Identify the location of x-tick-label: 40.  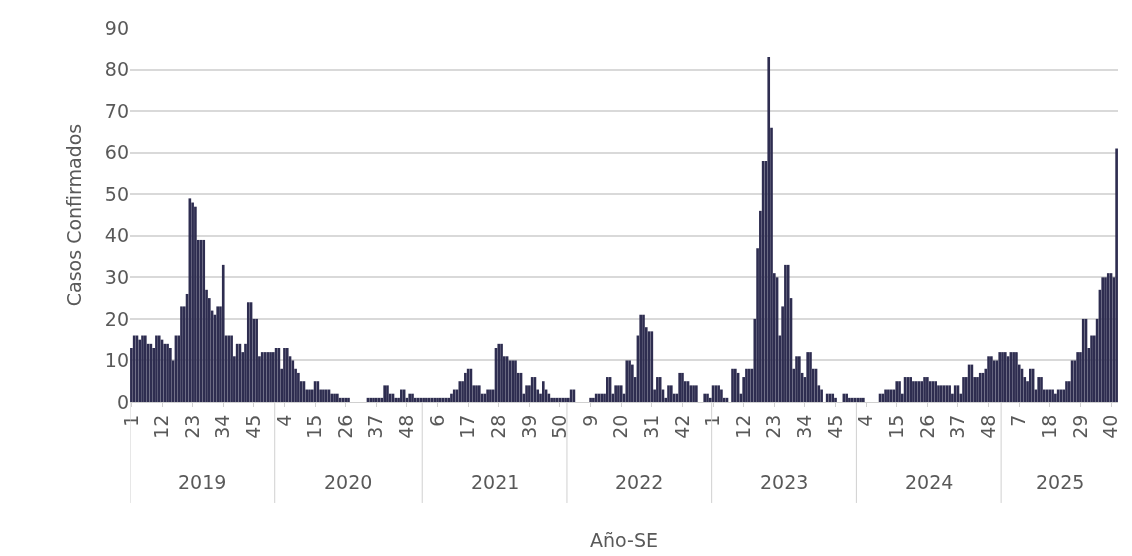
(1110, 426).